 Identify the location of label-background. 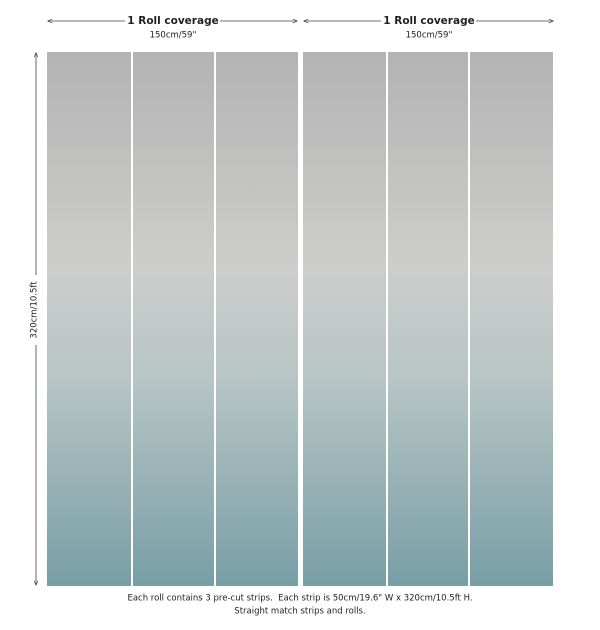
(35, 310).